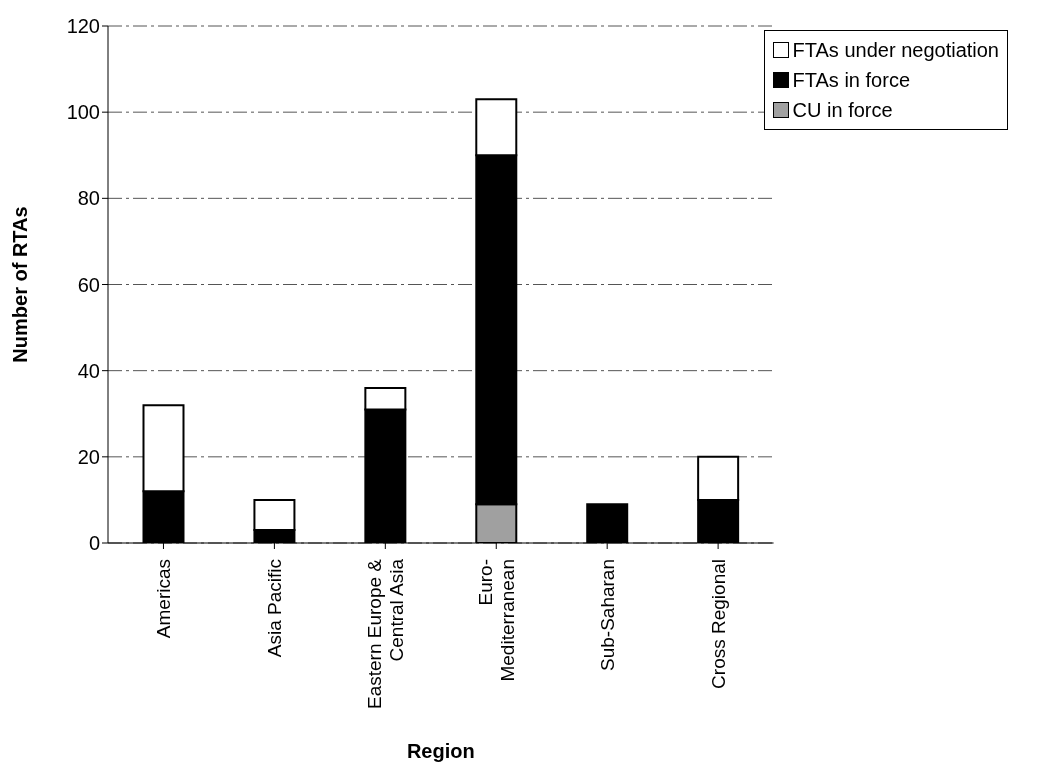 The height and width of the screenshot is (776, 1046). What do you see at coordinates (440, 751) in the screenshot?
I see `x-axis-title: Region` at bounding box center [440, 751].